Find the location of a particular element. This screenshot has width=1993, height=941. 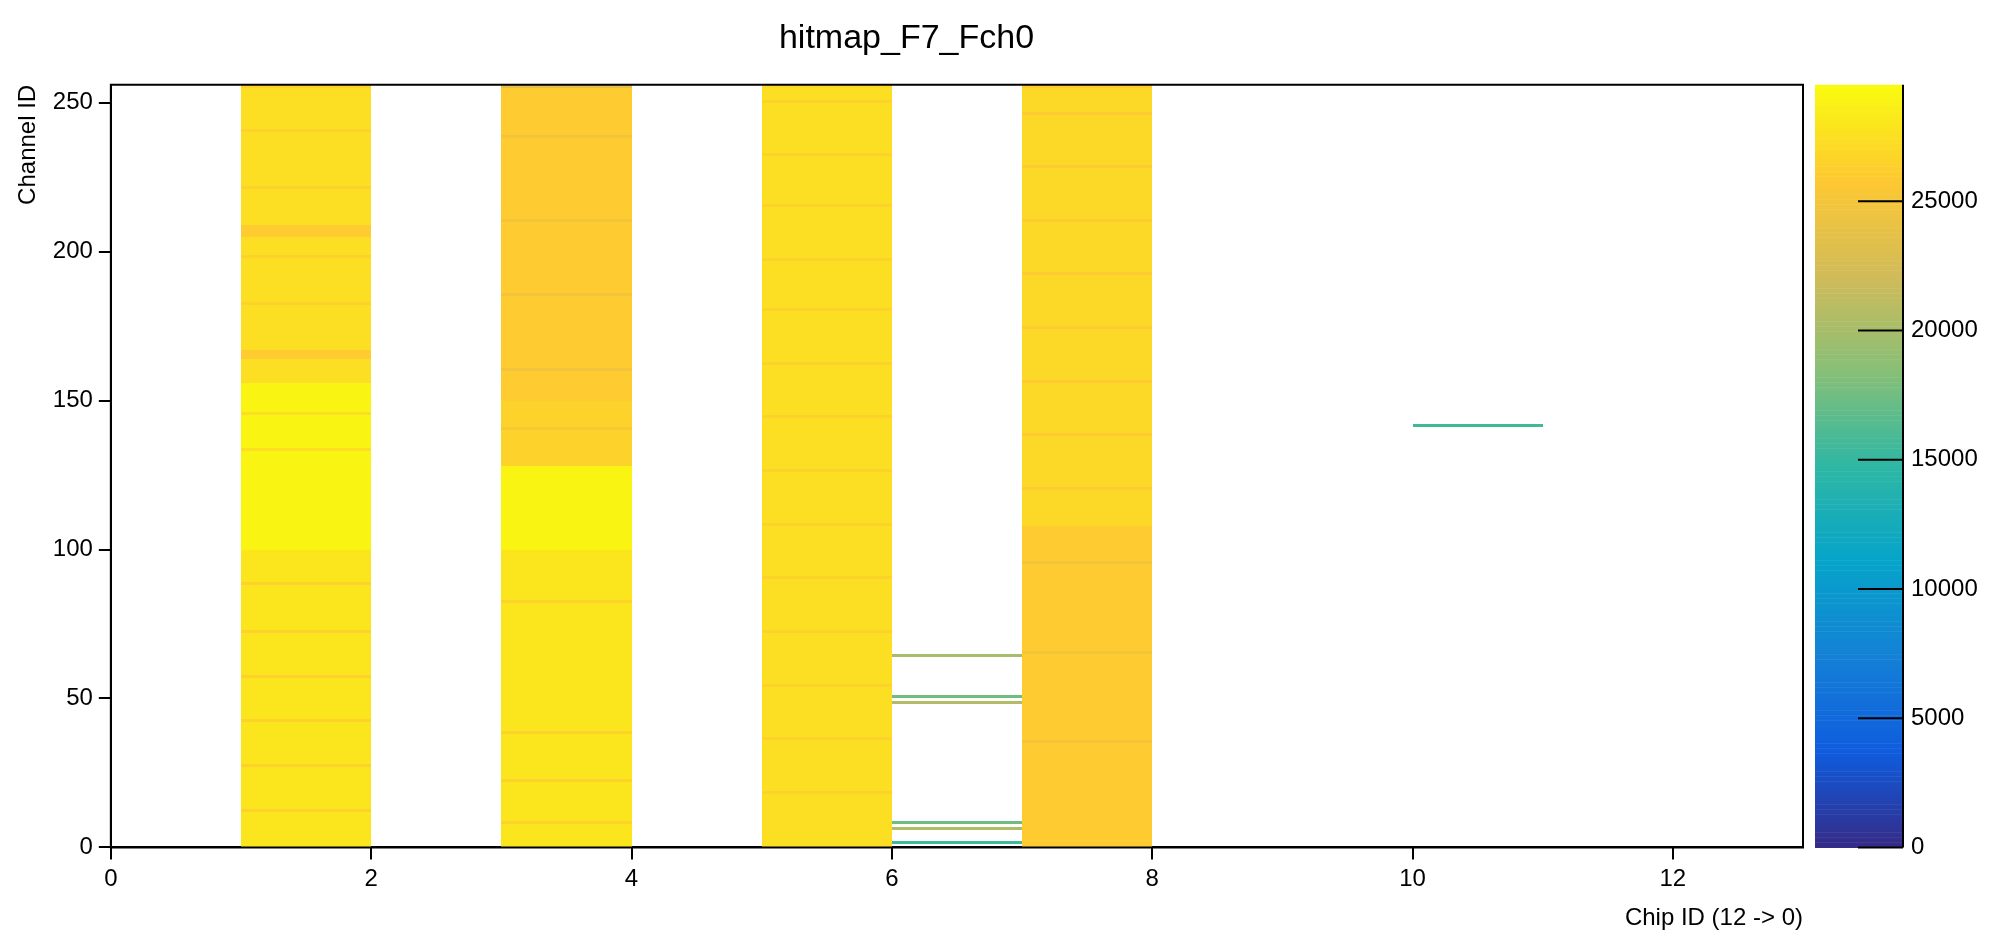

y-tick-label: 0 is located at coordinates (86, 846).